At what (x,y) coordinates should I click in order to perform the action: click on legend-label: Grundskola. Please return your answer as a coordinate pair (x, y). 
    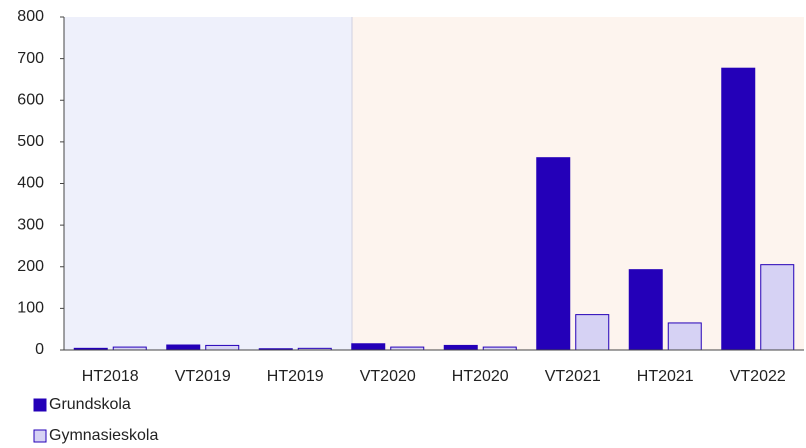
    Looking at the image, I should click on (90, 404).